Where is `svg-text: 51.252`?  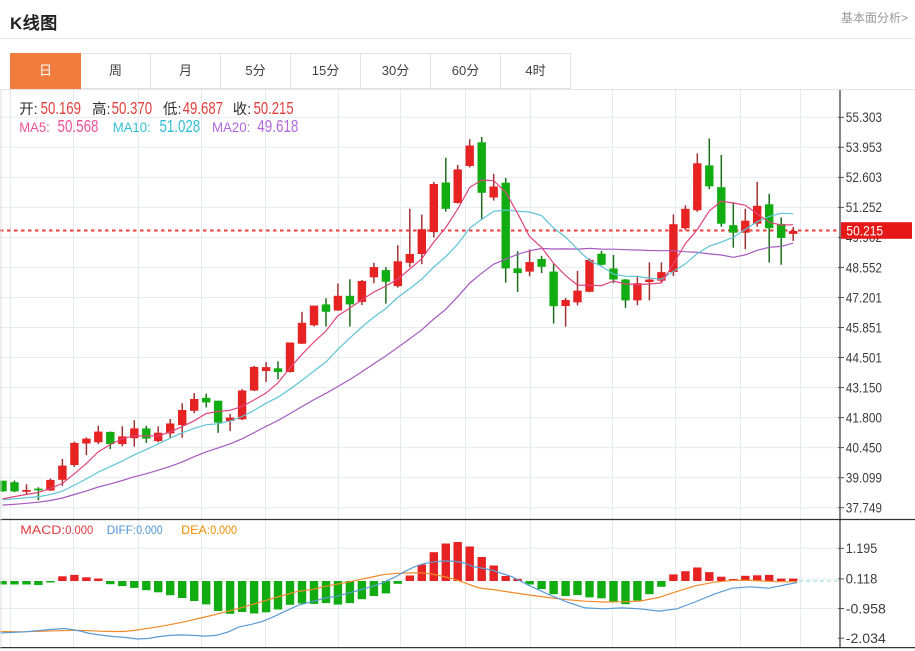
svg-text: 51.252 is located at coordinates (864, 207).